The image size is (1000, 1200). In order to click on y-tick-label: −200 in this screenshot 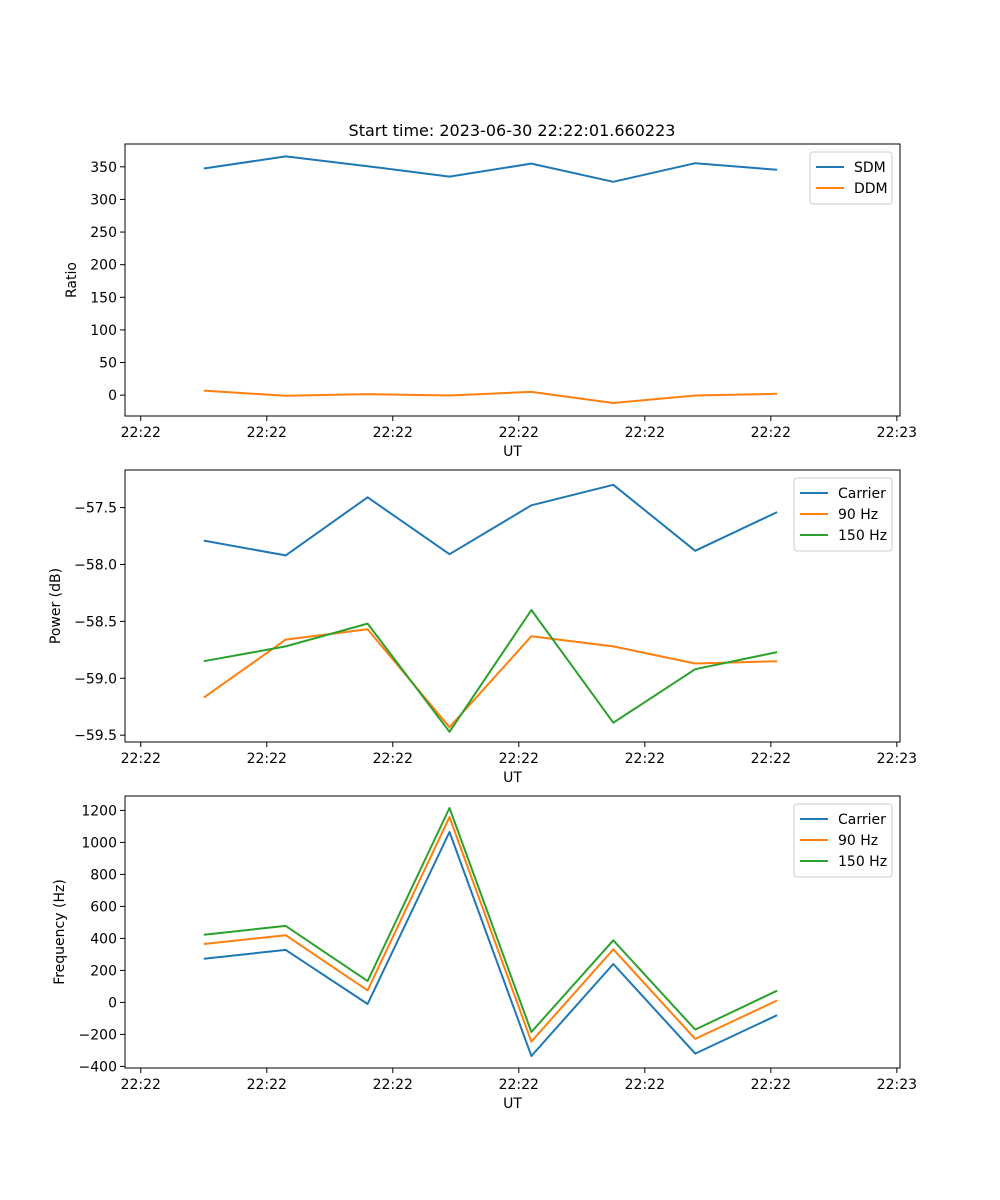, I will do `click(98, 1035)`.